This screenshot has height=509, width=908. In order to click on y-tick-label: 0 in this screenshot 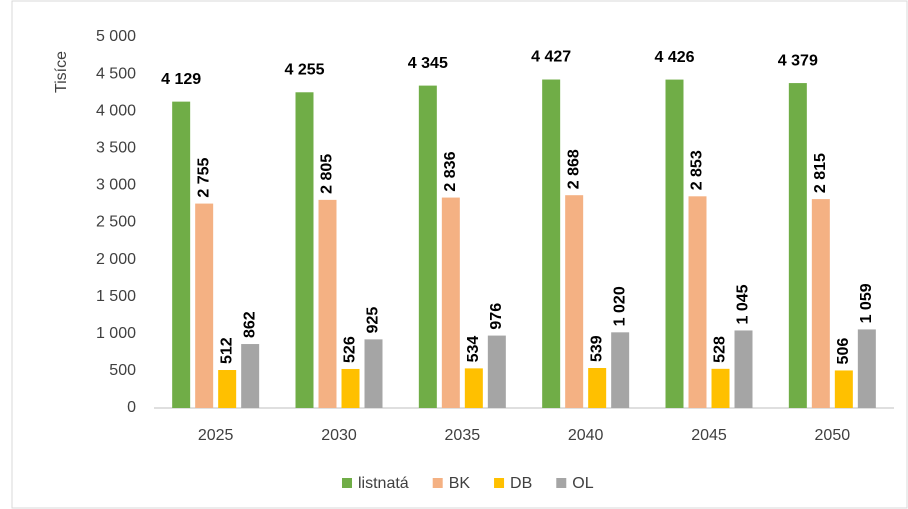, I will do `click(131, 407)`.